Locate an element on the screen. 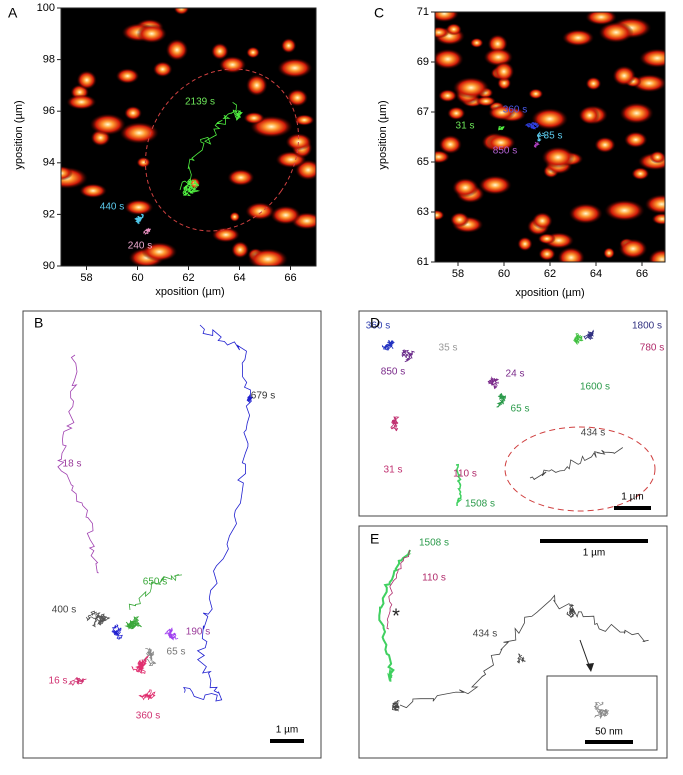 This screenshot has width=683, height=775. trajectory-label: 400 s is located at coordinates (64, 610).